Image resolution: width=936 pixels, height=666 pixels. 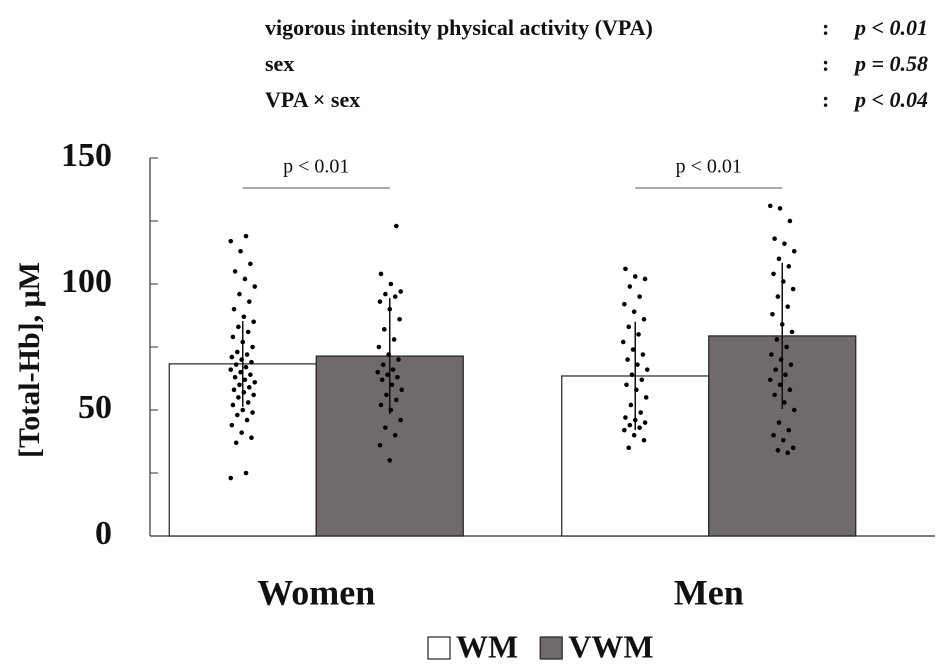 I want to click on stat-value: p = 0.58, so click(x=890, y=63).